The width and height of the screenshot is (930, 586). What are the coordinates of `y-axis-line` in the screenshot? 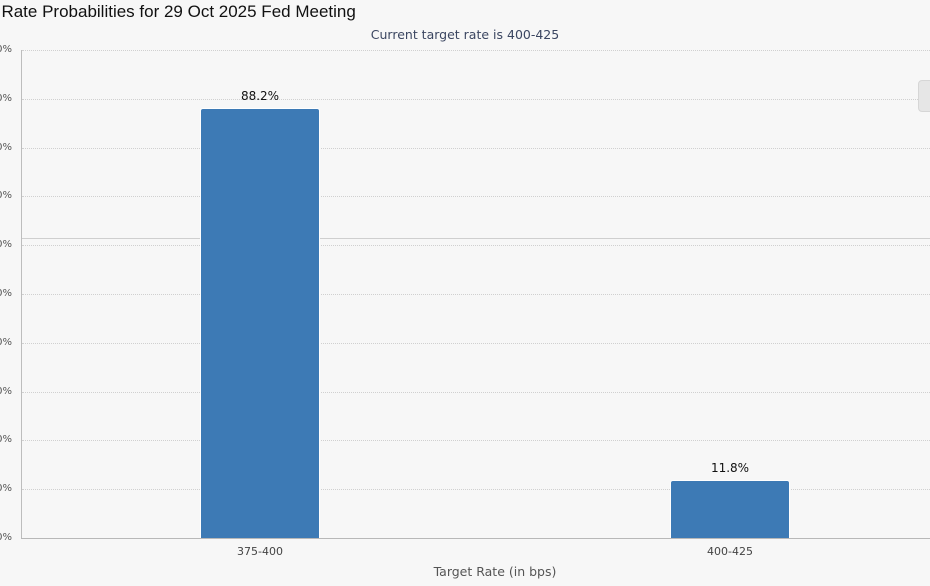 It's located at (21, 294).